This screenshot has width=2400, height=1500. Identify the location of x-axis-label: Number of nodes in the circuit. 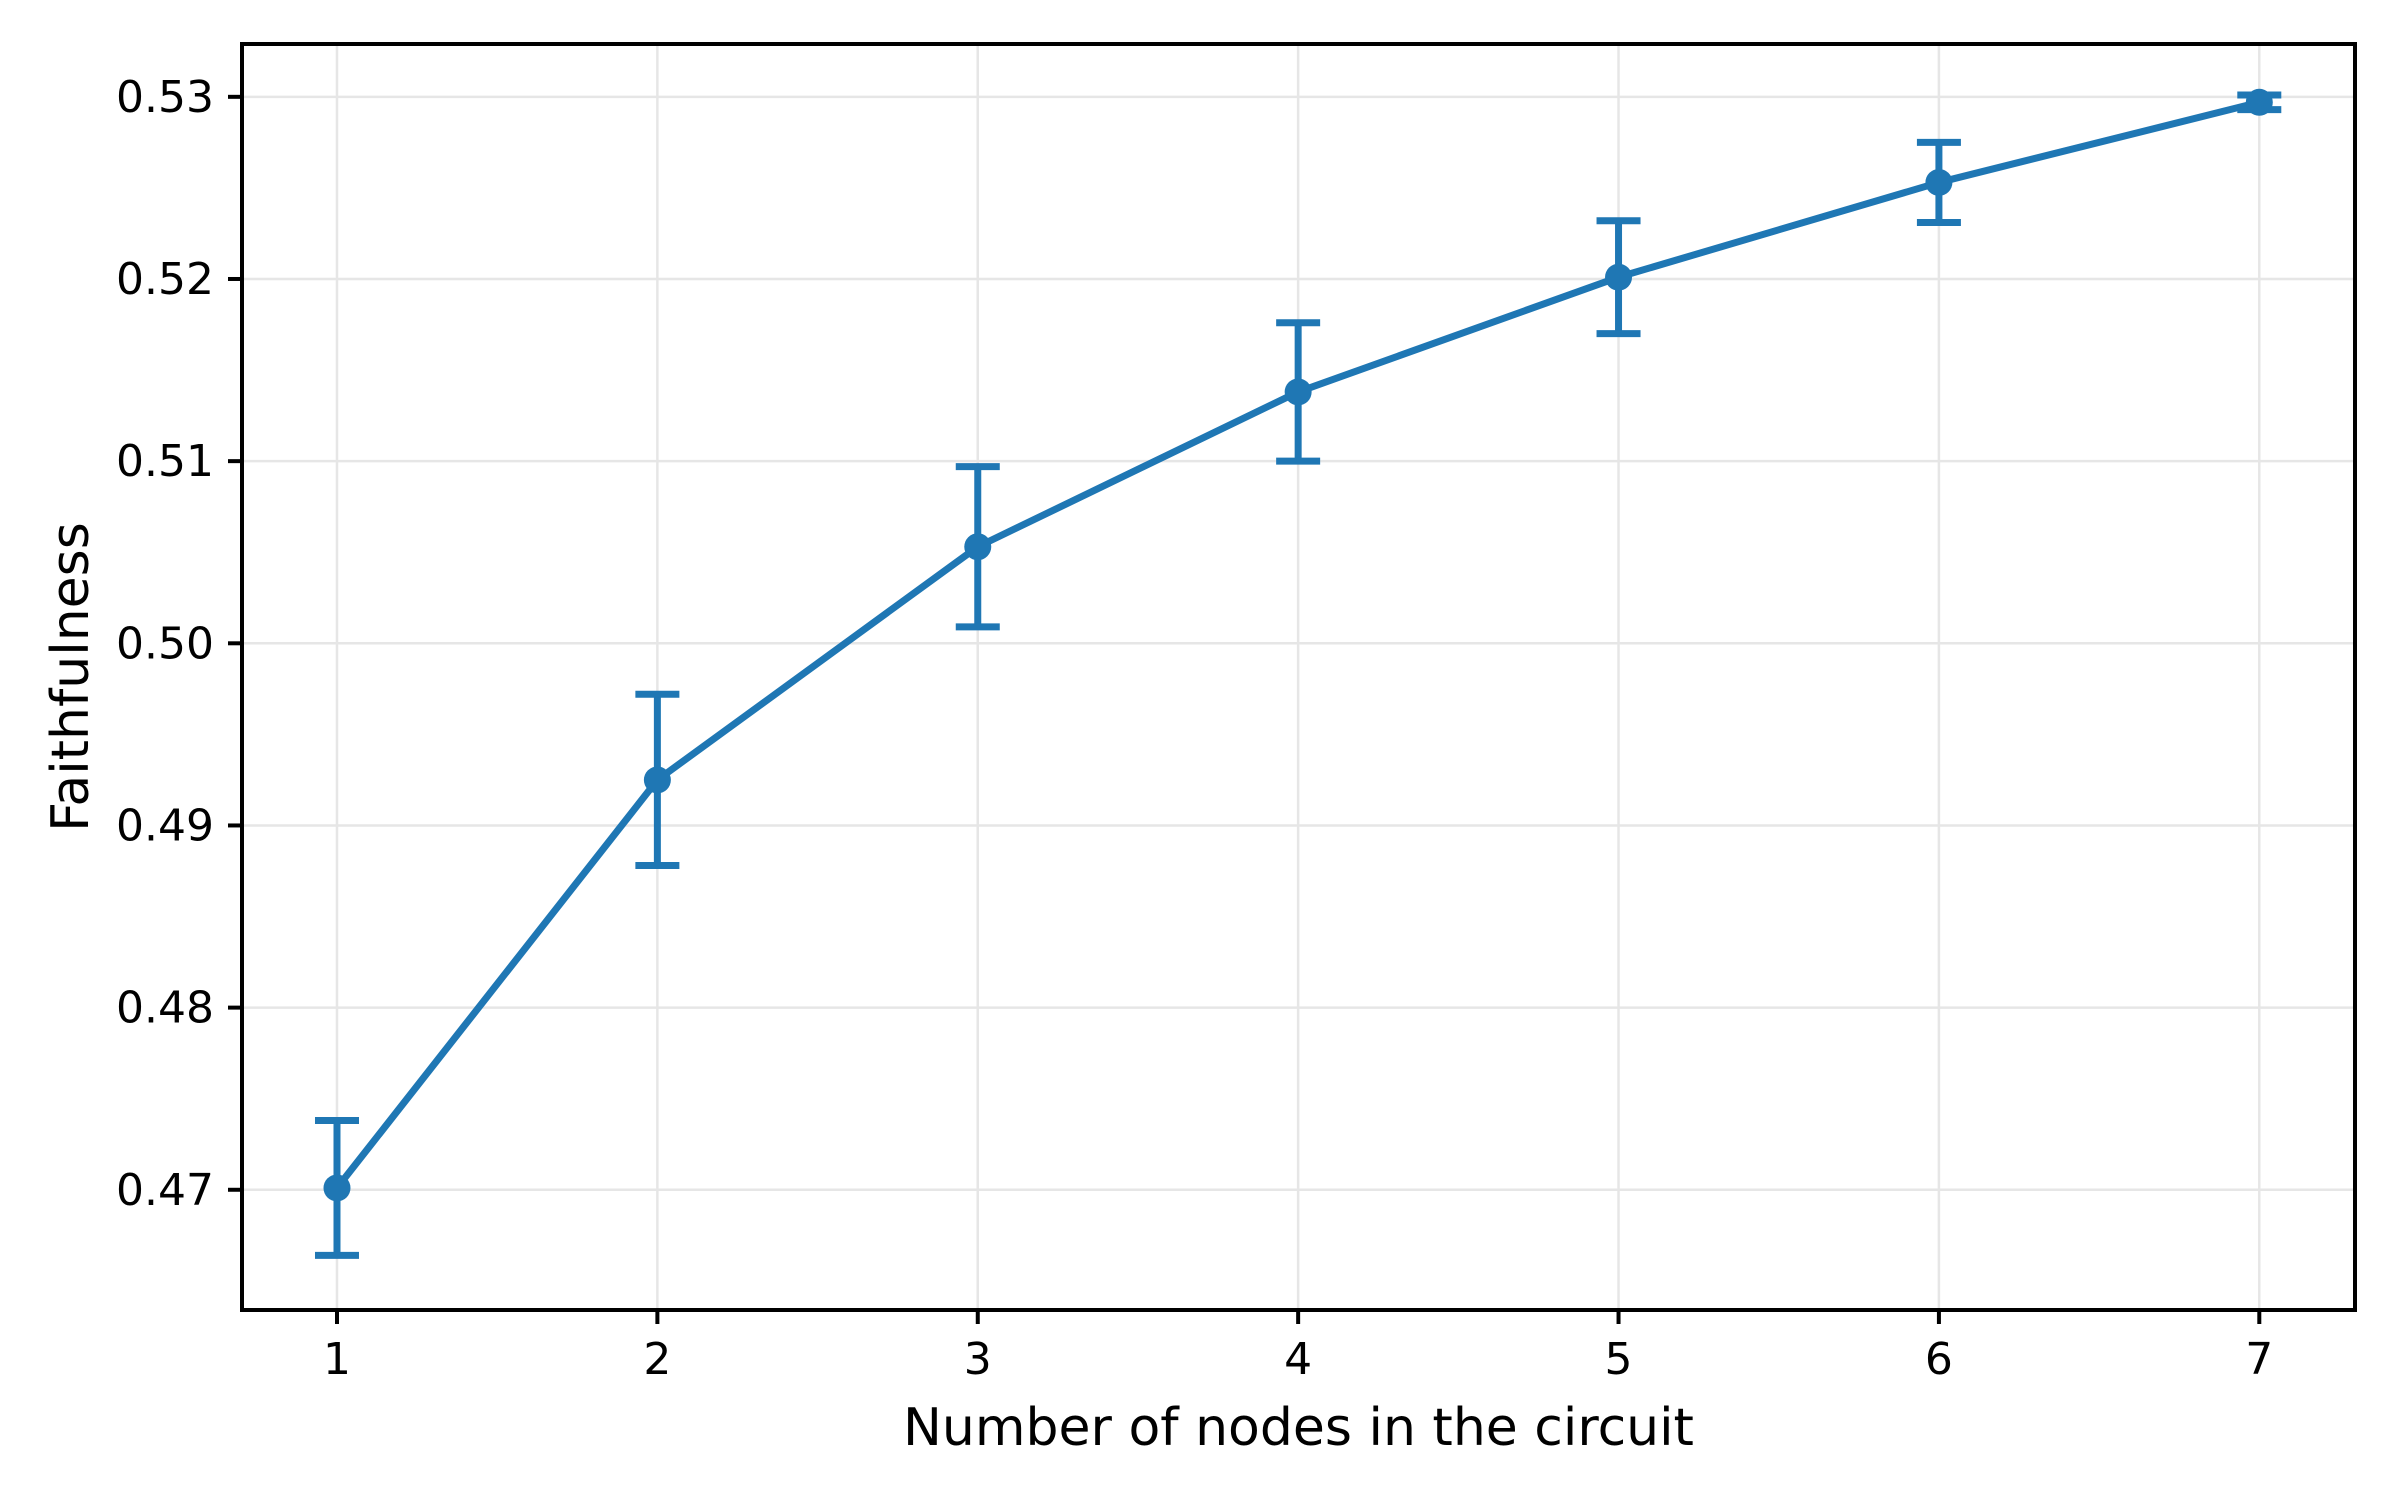
(1298, 1428).